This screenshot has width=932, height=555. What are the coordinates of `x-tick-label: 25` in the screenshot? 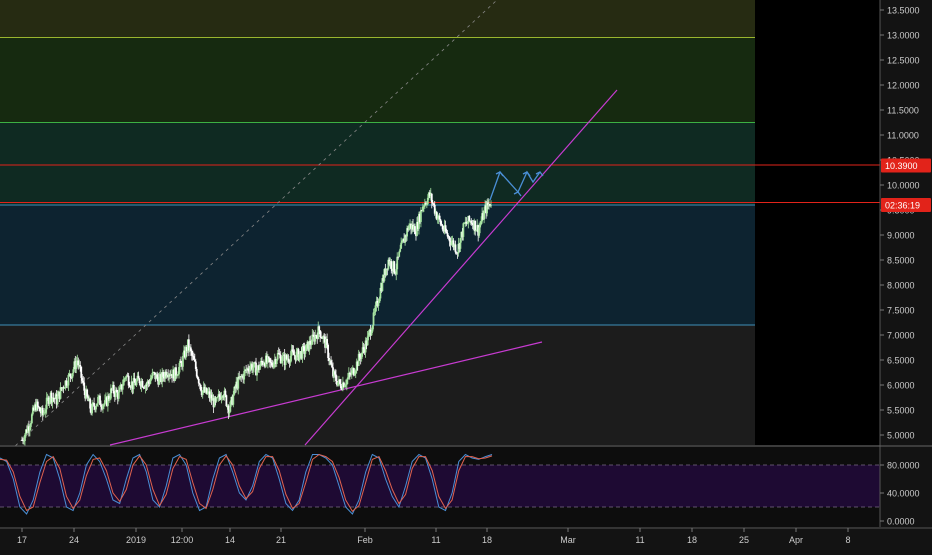 It's located at (744, 540).